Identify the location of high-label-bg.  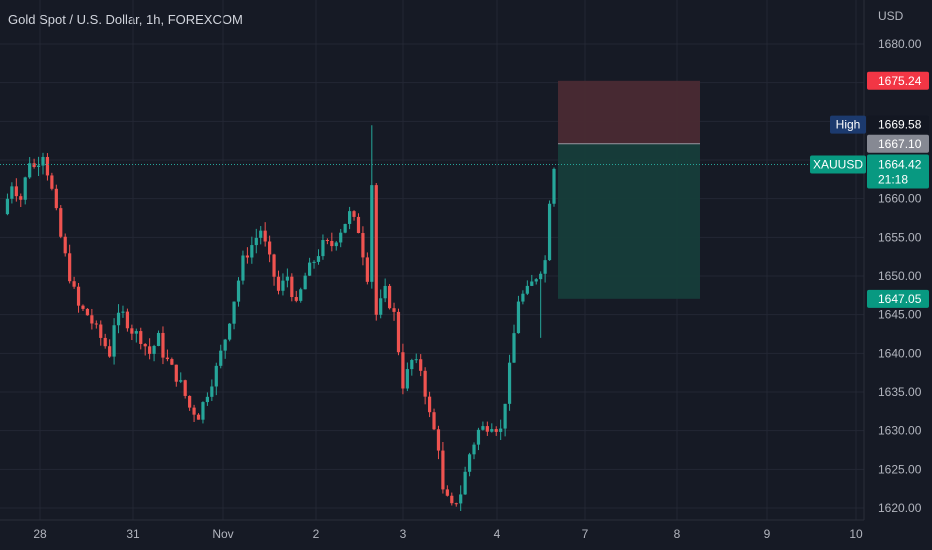
(848, 124).